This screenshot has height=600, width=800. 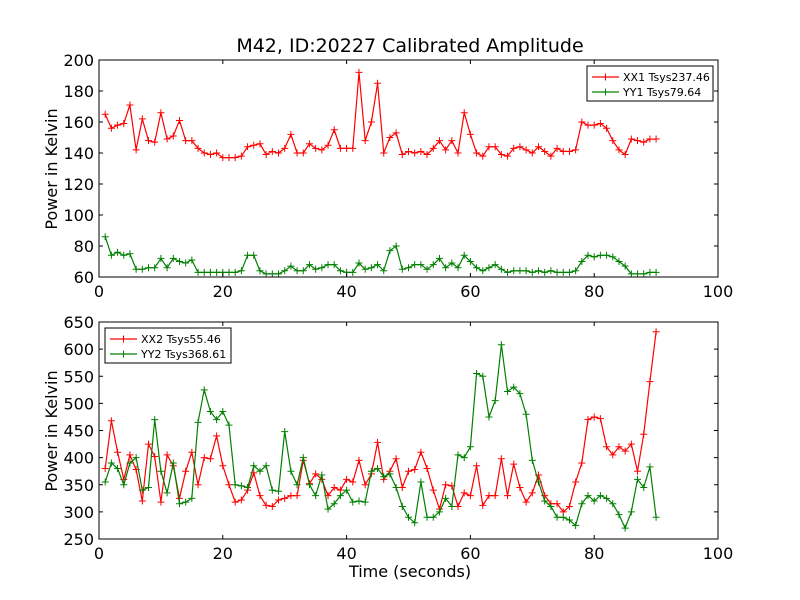 I want to click on bottom-y-tick-label: 550, so click(x=78, y=376).